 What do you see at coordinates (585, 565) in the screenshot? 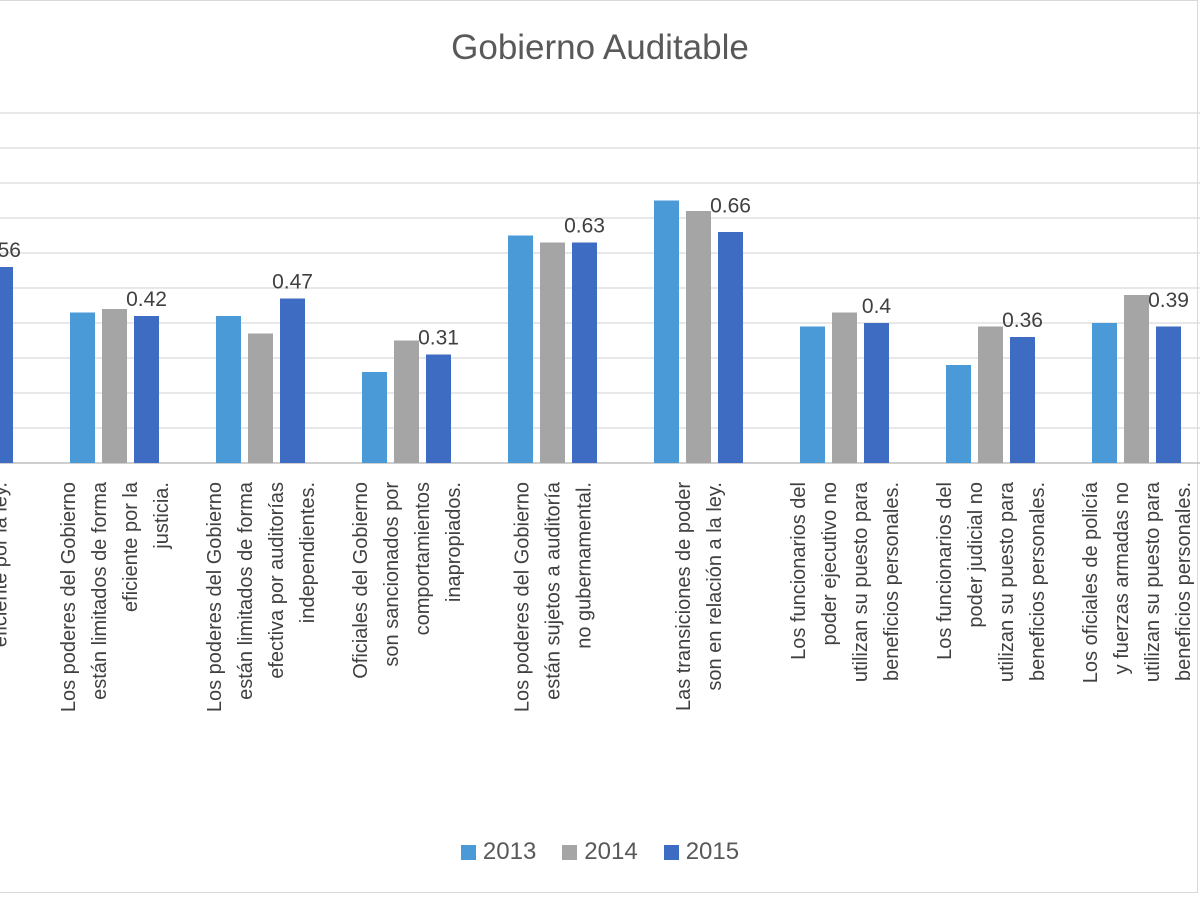
I see `category-label: no gubernamental.` at bounding box center [585, 565].